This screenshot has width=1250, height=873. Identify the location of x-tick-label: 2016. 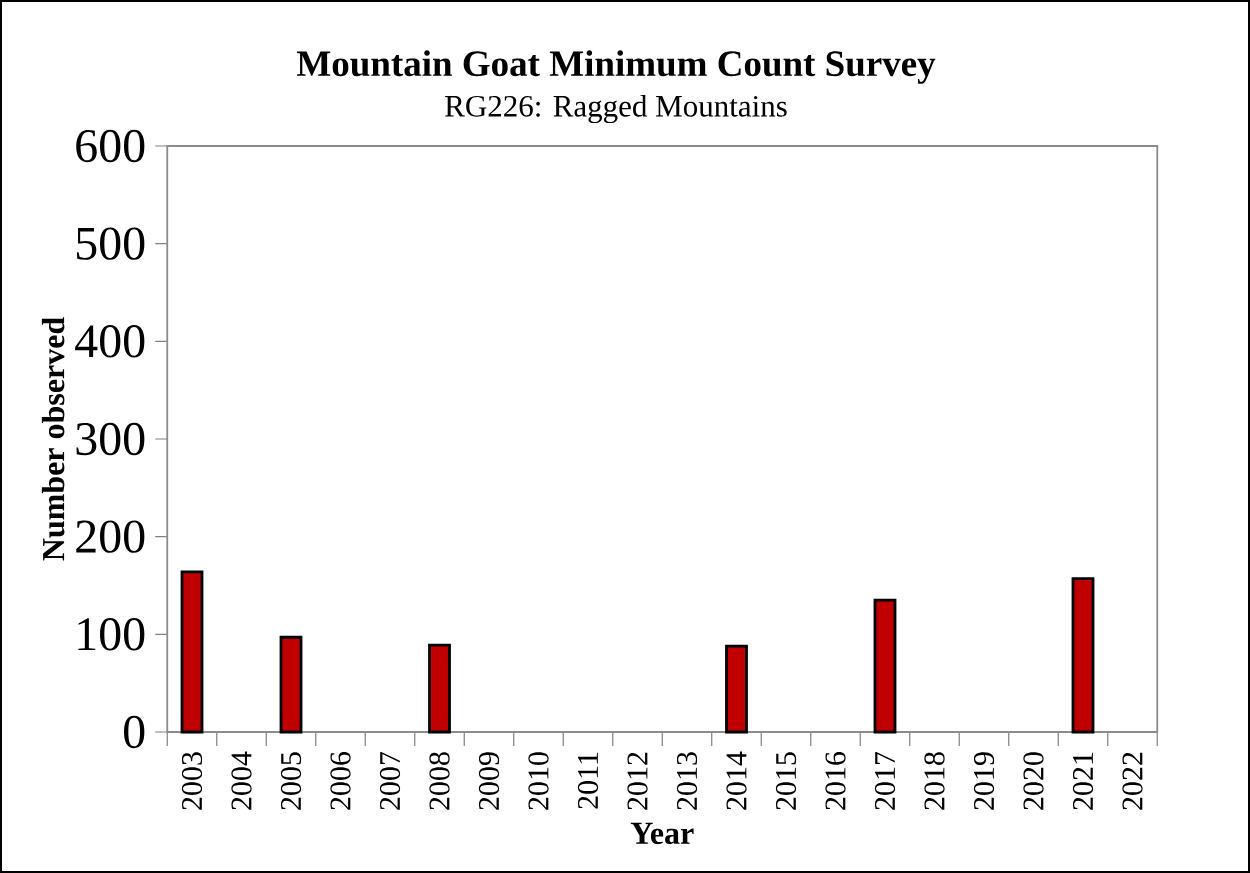
(835, 780).